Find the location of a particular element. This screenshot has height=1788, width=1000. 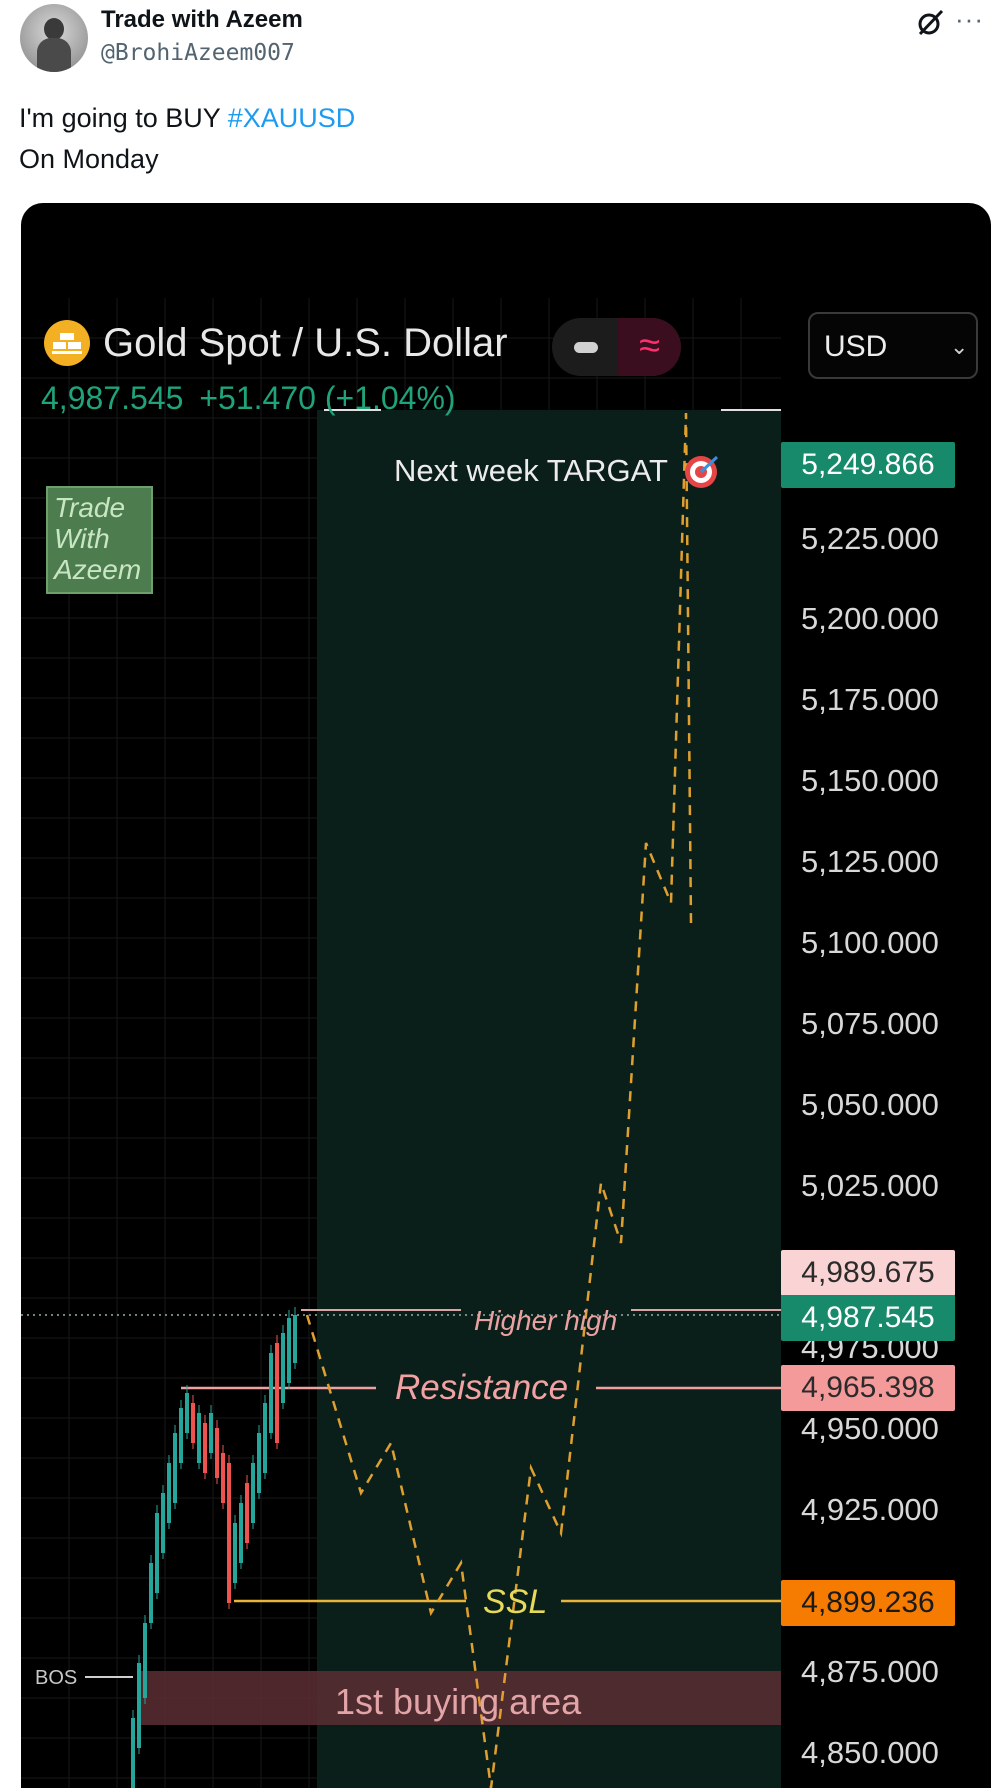

axis-tick: 5,150.000 is located at coordinates (870, 780).